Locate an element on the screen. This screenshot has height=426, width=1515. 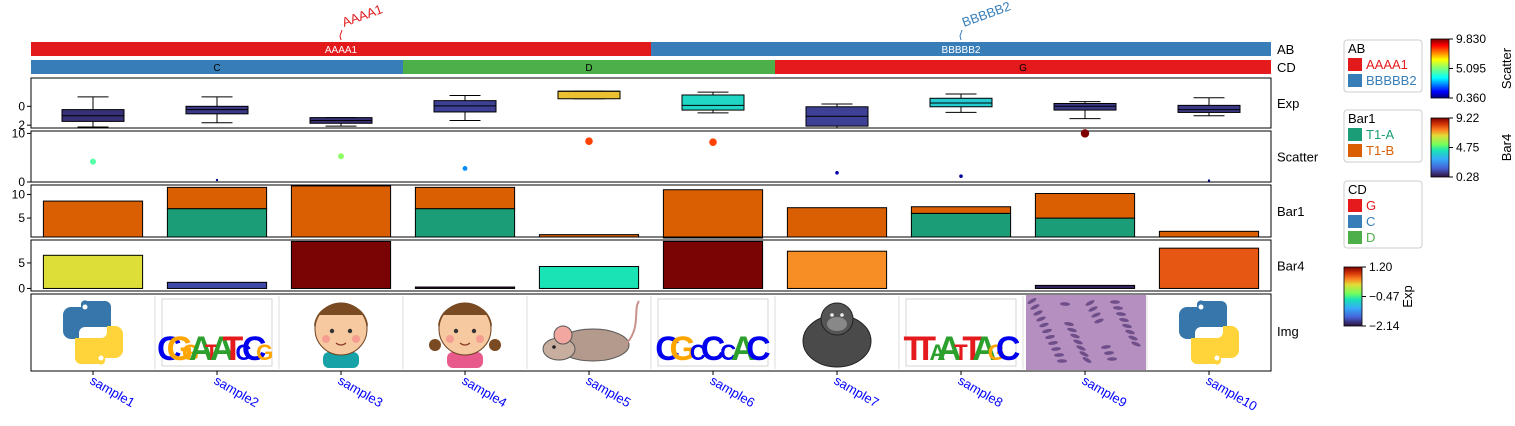
colorbar-gradient is located at coordinates (1353, 296).